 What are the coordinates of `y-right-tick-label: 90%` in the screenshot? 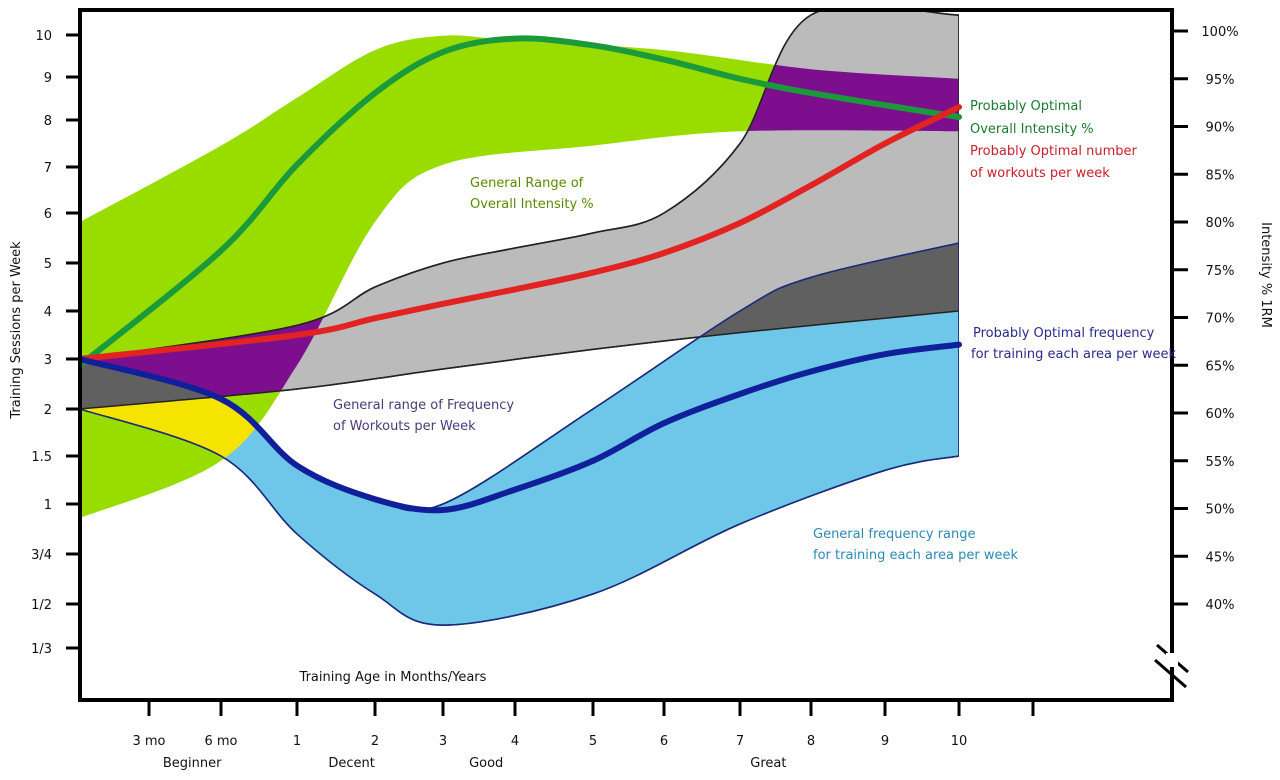 It's located at (1220, 128).